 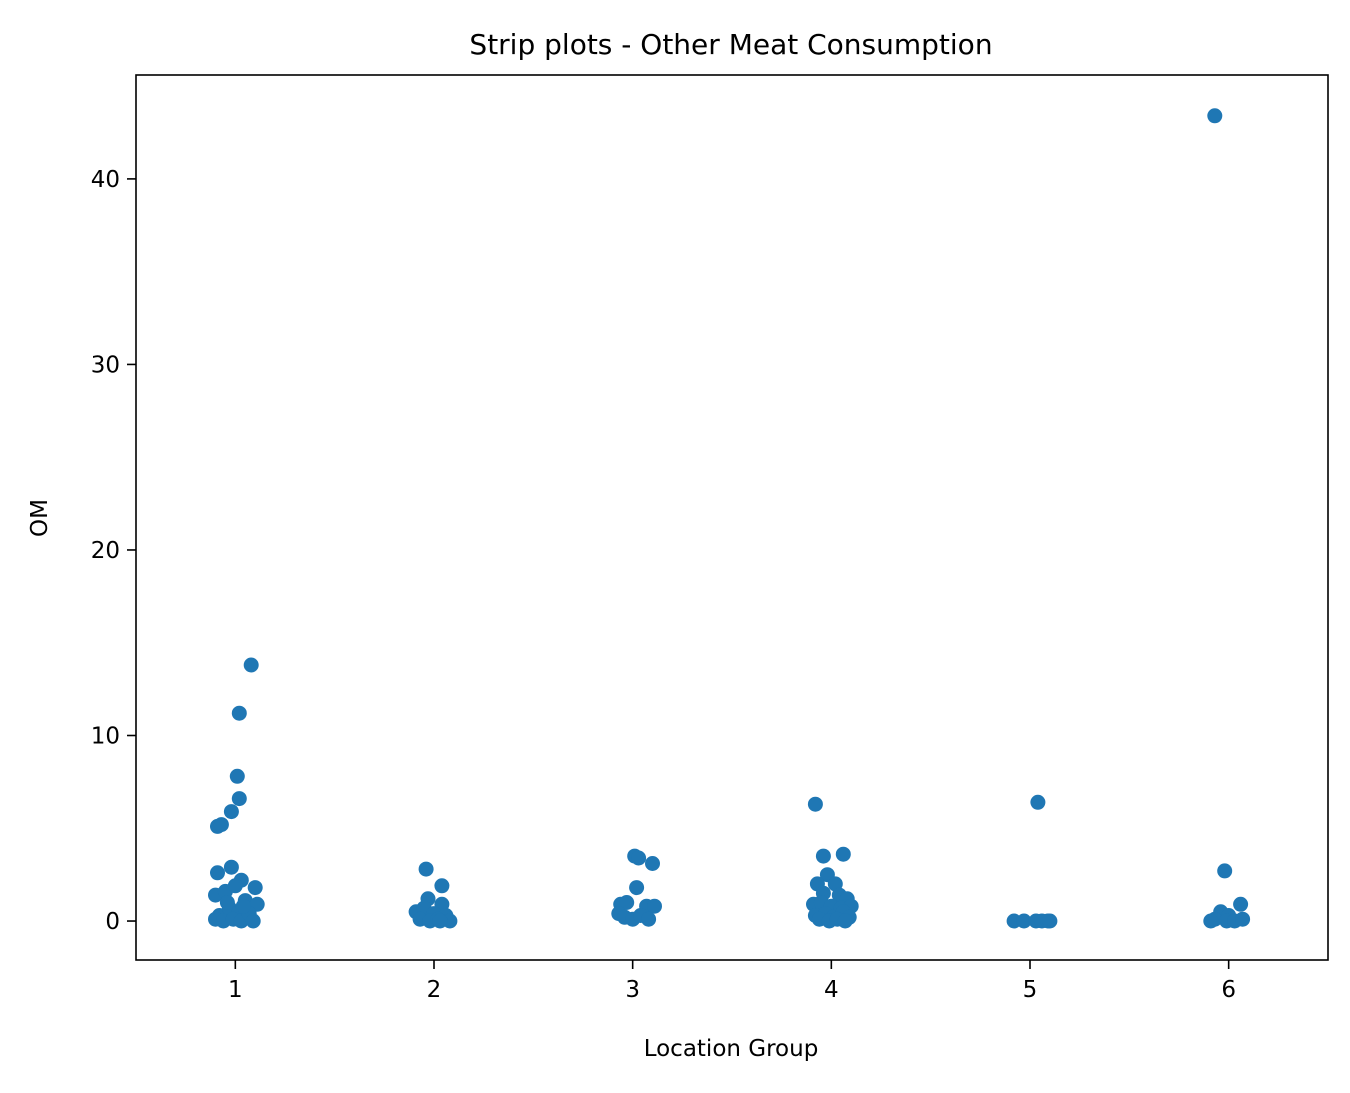 What do you see at coordinates (730, 44) in the screenshot?
I see `chart-title: Strip plots - Other Meat Consumption` at bounding box center [730, 44].